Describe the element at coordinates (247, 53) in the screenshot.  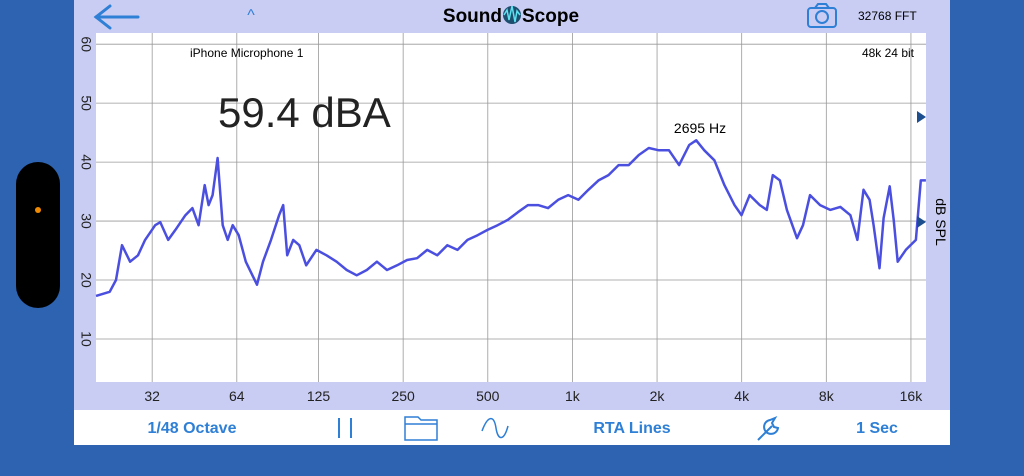
I see `device-label: iPhone Microphone 1` at that location.